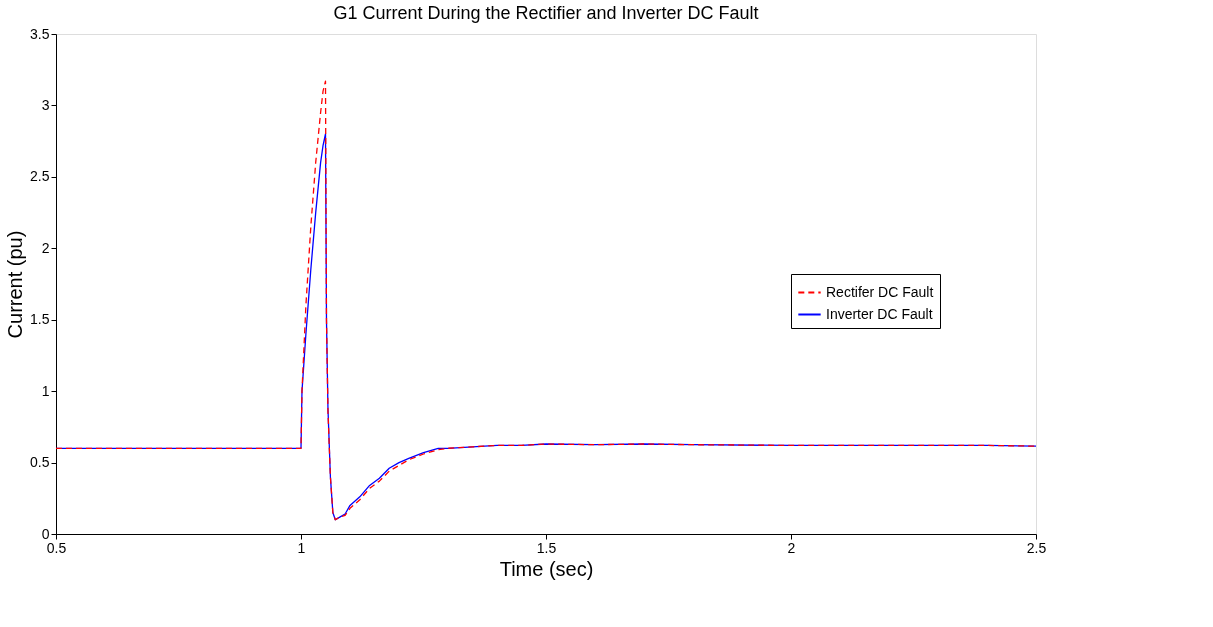 The image size is (1213, 627). Describe the element at coordinates (301, 547) in the screenshot. I see `x-tick-label: 1` at that location.